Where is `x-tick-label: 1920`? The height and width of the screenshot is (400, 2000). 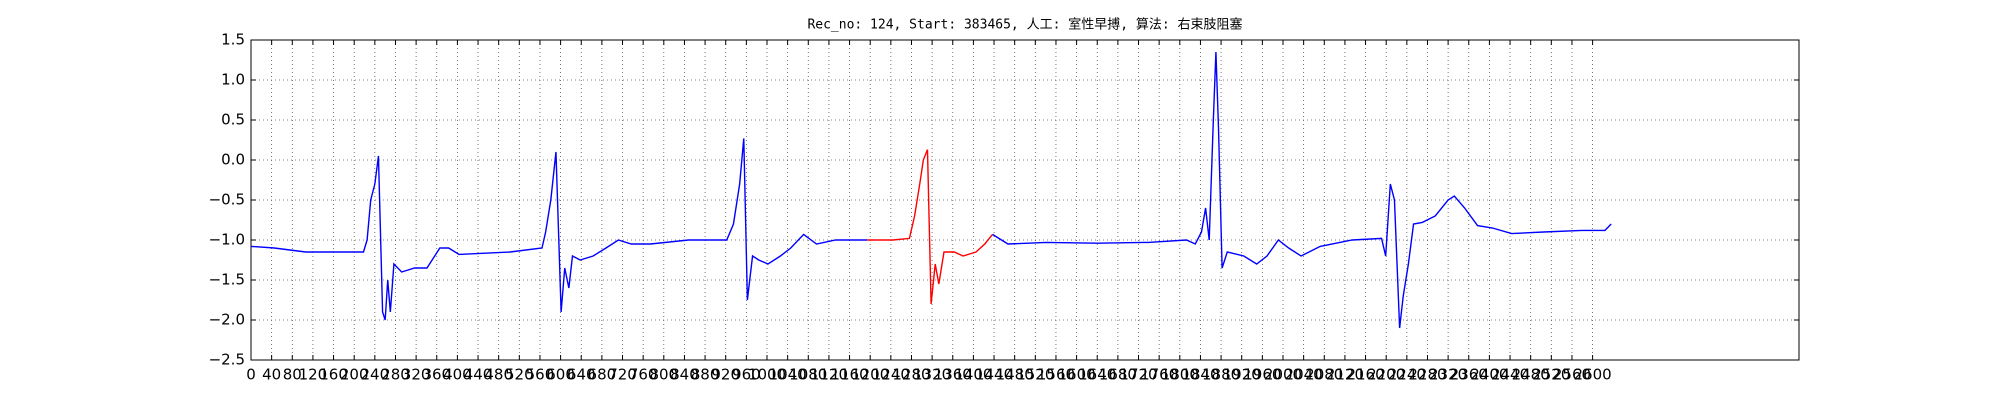
x-tick-label: 1920 is located at coordinates (1242, 375).